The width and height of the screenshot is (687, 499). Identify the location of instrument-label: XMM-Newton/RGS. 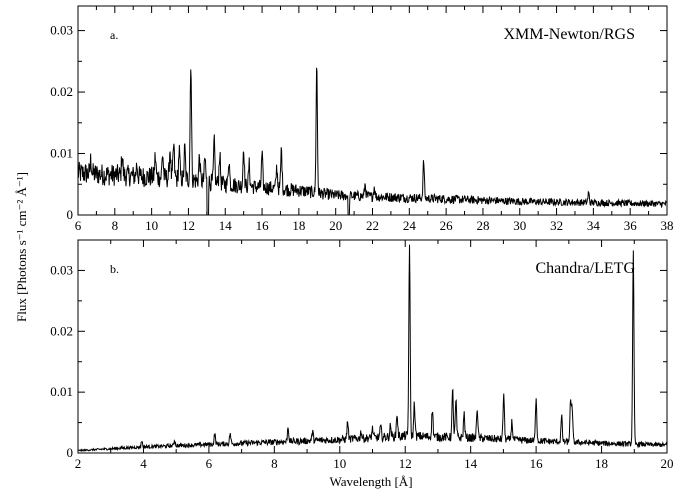
(569, 34).